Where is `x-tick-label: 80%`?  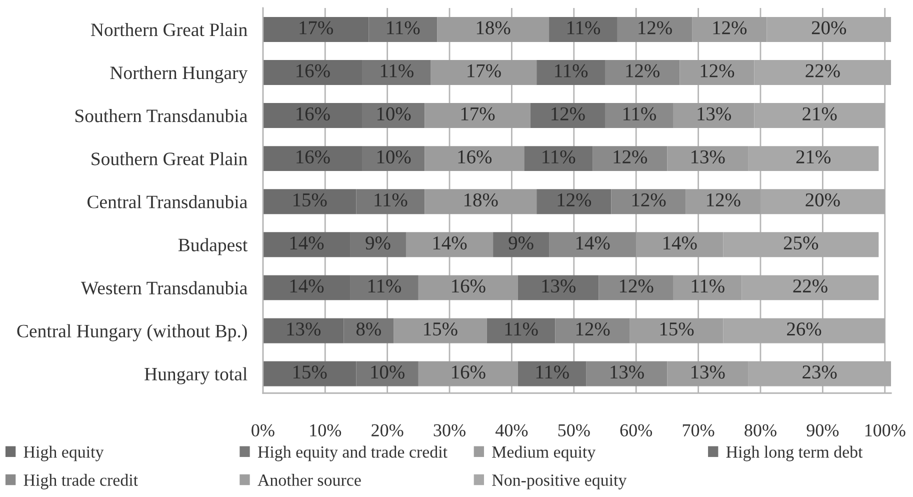 x-tick-label: 80% is located at coordinates (760, 430).